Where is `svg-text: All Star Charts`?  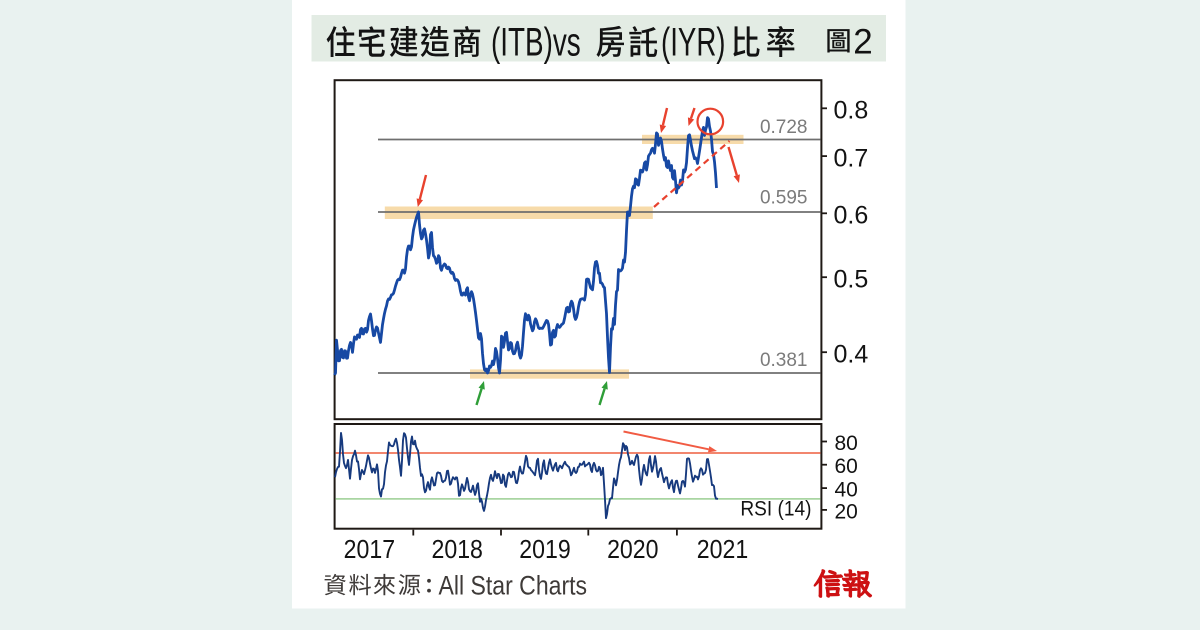 svg-text: All Star Charts is located at coordinates (513, 586).